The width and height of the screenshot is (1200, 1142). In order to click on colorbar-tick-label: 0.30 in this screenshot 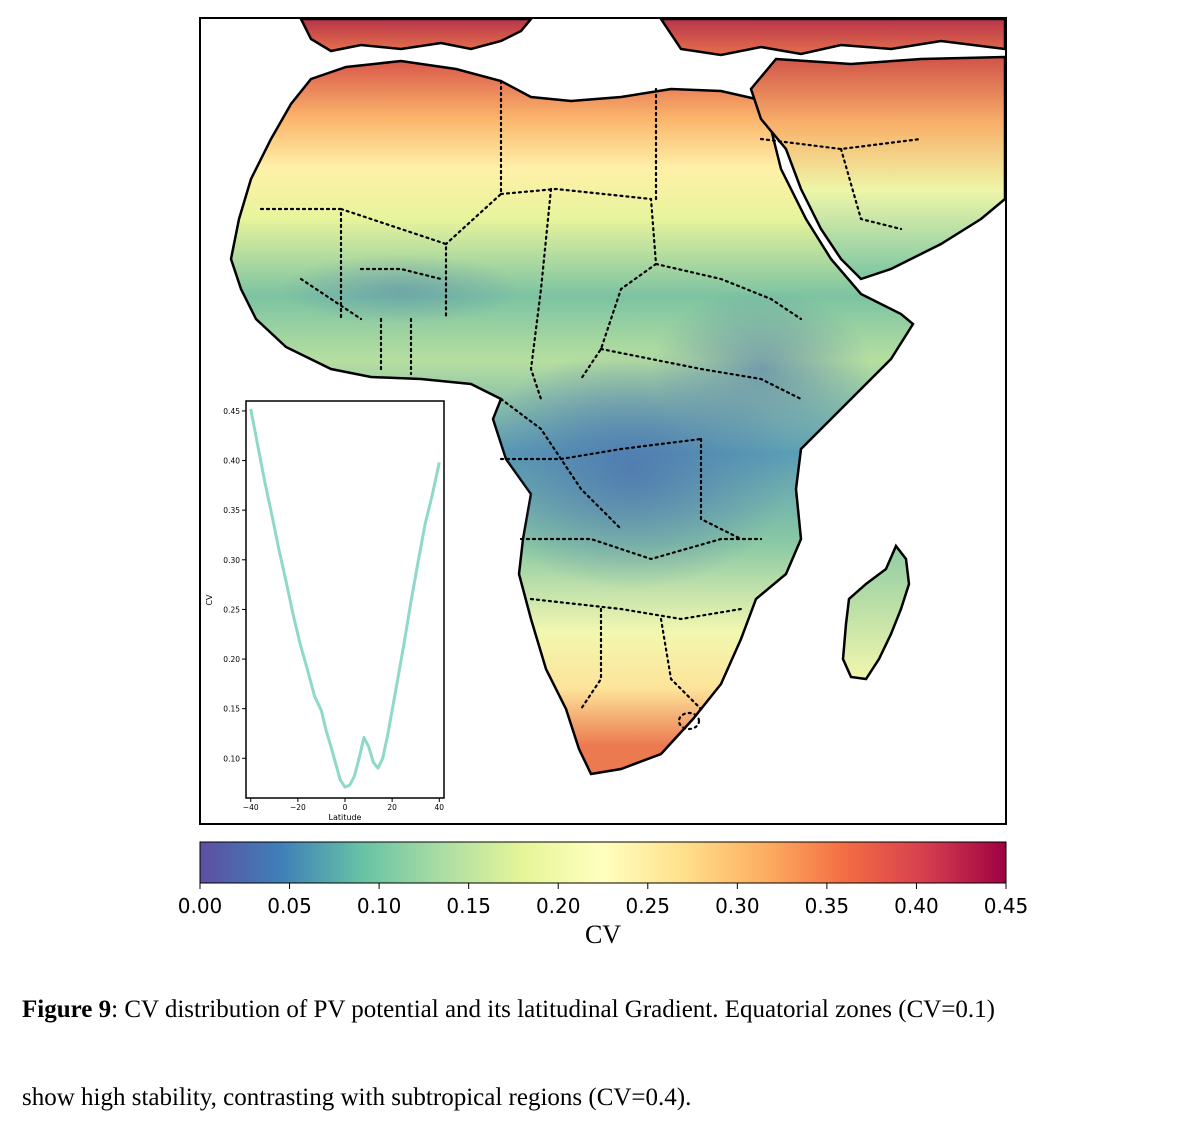, I will do `click(737, 906)`.